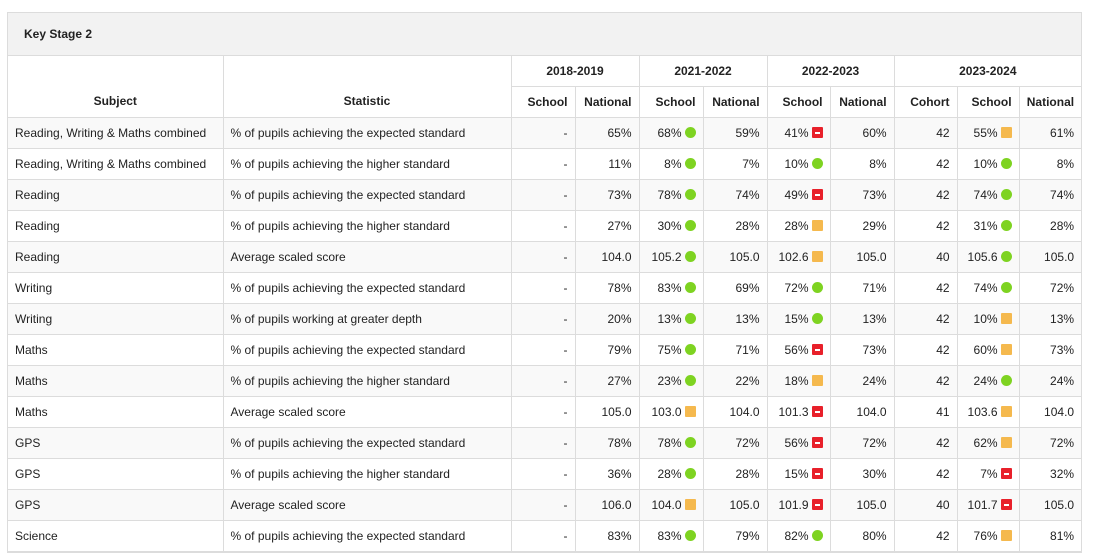 Image resolution: width=1093 pixels, height=558 pixels. I want to click on cell-value: 62%, so click(985, 443).